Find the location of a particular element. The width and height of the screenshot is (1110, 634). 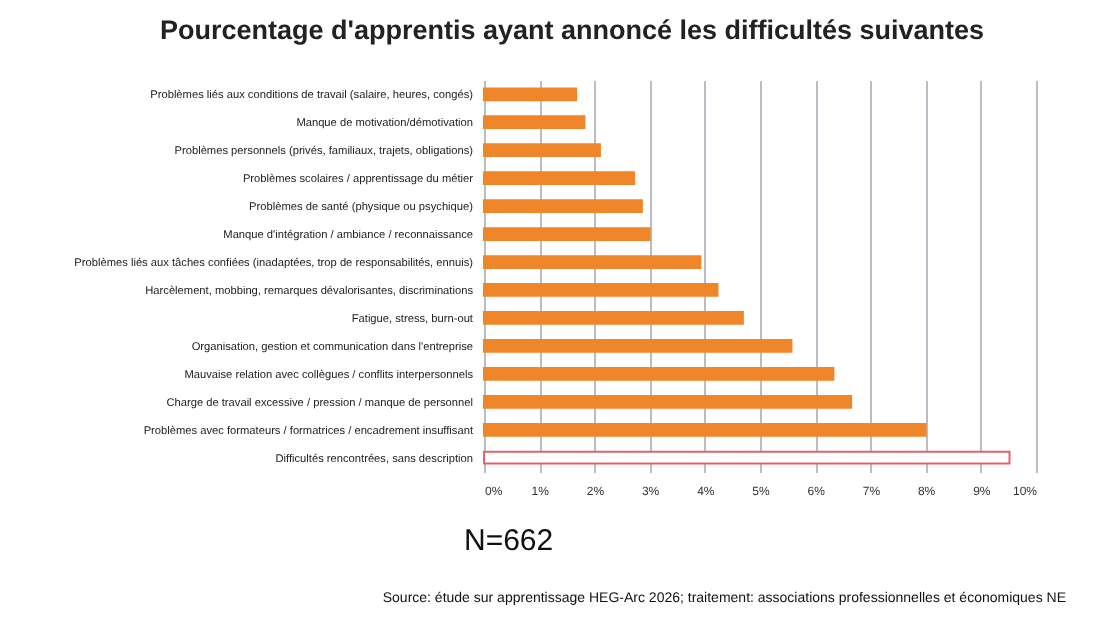

text: N=662 is located at coordinates (509, 541).